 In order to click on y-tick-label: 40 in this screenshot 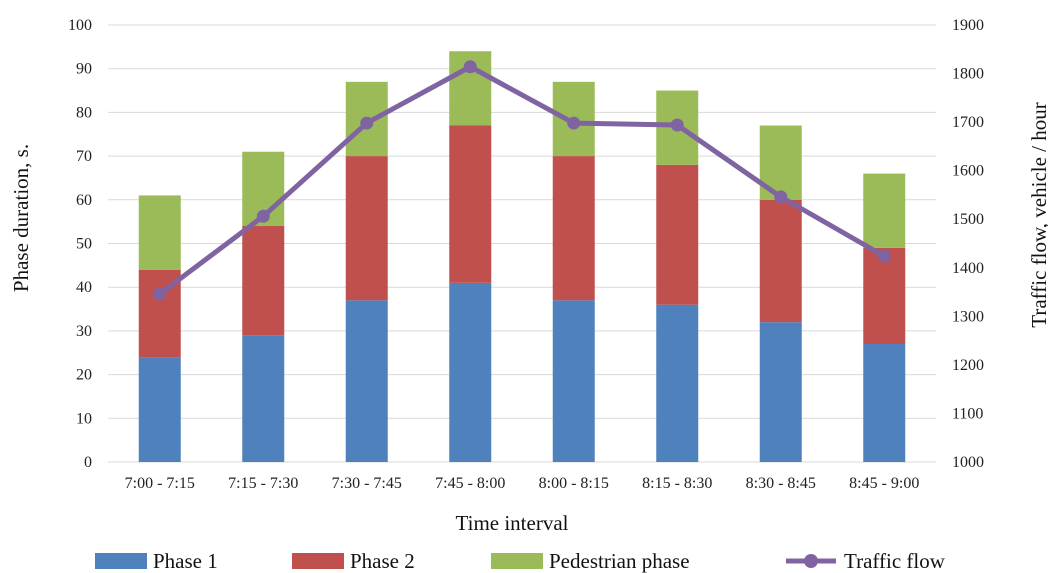, I will do `click(84, 287)`.